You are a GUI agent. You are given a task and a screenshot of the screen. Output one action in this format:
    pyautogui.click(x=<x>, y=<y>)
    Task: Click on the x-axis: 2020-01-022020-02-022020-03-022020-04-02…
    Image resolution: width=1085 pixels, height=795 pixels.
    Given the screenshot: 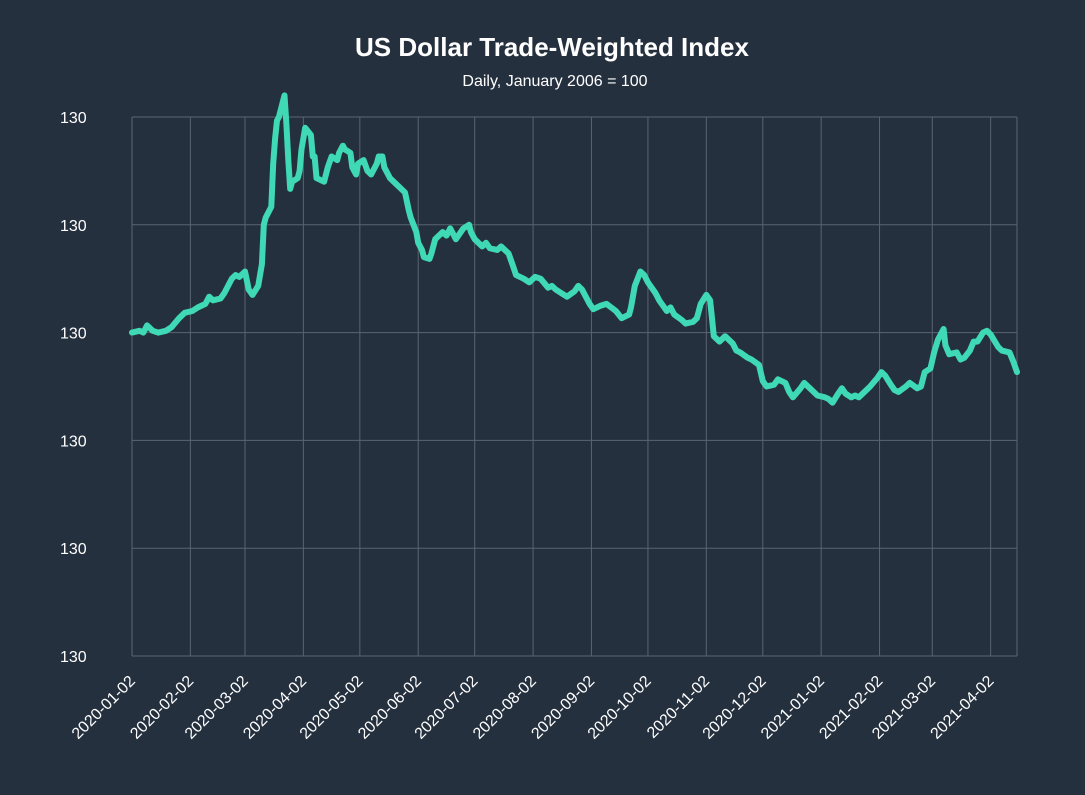 What is the action you would take?
    pyautogui.click(x=533, y=708)
    